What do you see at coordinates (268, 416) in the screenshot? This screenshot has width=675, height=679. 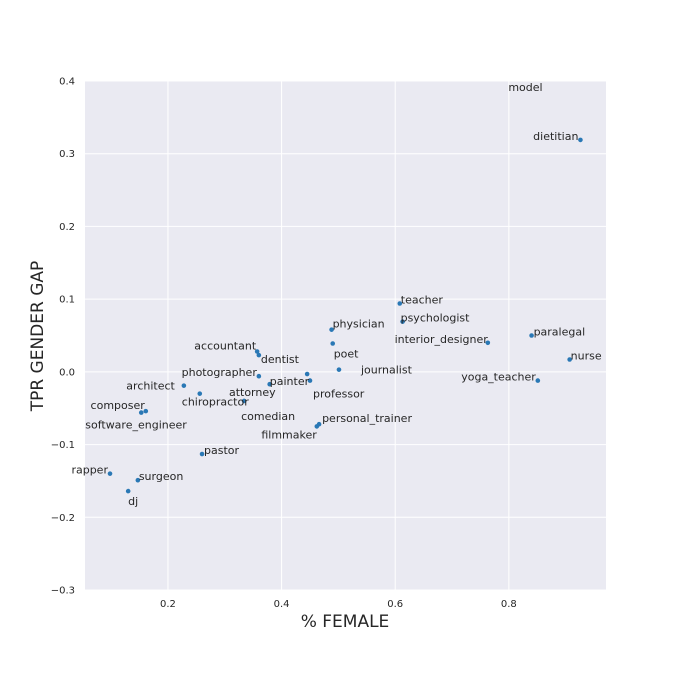 I see `point-label: comedian` at bounding box center [268, 416].